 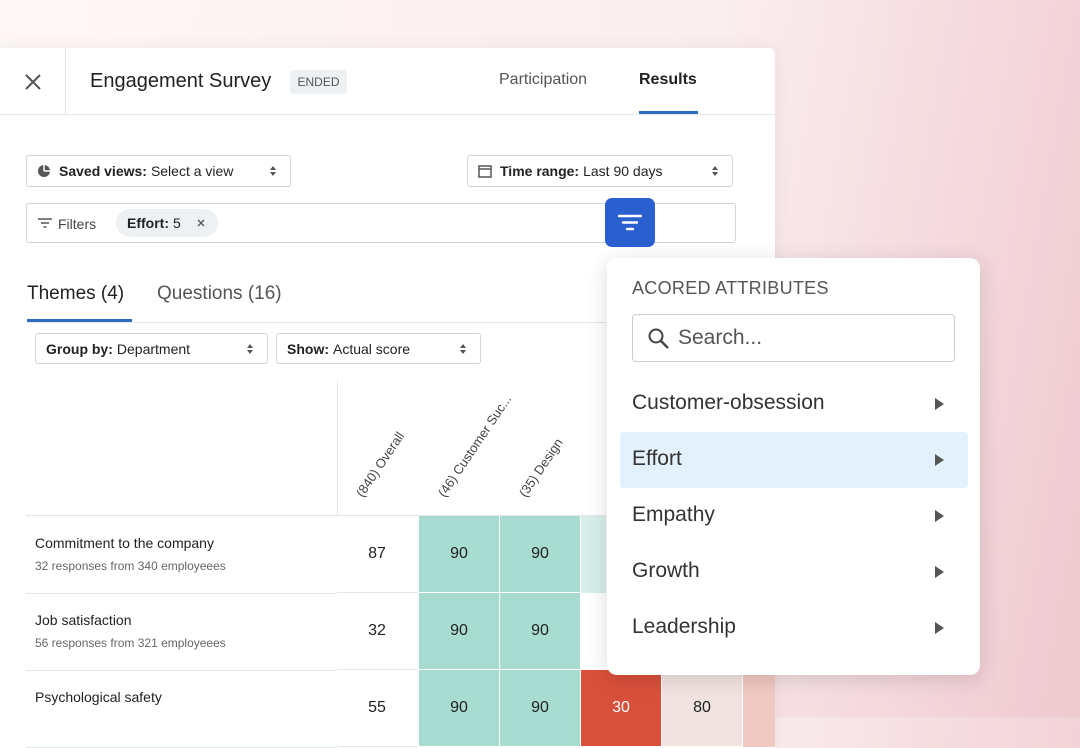 I want to click on cell: 55, so click(x=377, y=708).